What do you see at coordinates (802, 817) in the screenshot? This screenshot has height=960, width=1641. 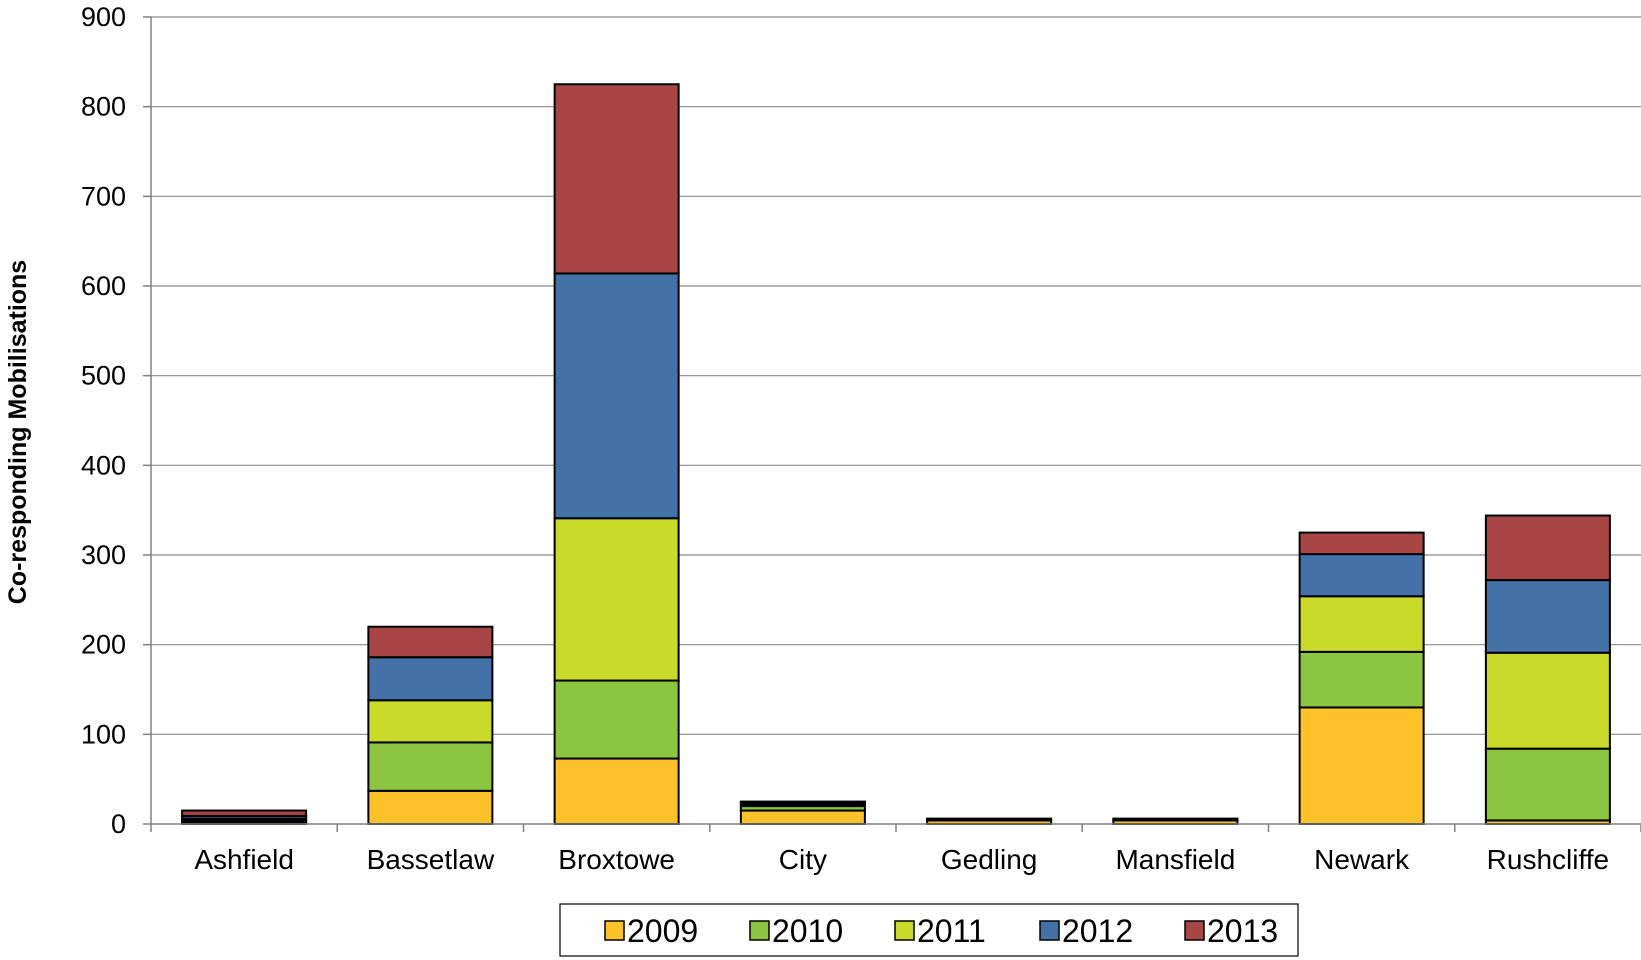 I see `bar-segment-city-2009` at bounding box center [802, 817].